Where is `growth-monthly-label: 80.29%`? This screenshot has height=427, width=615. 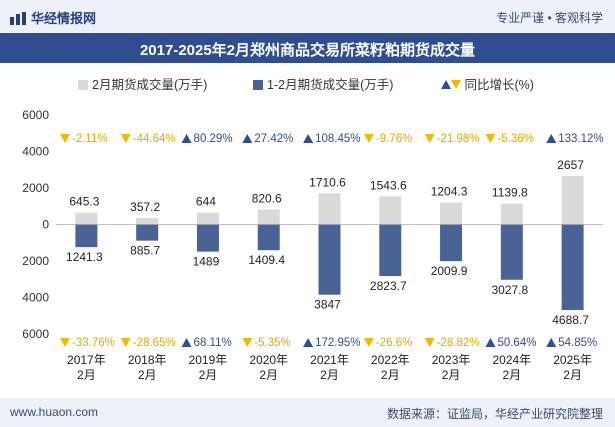
growth-monthly-label: 80.29% is located at coordinates (213, 139).